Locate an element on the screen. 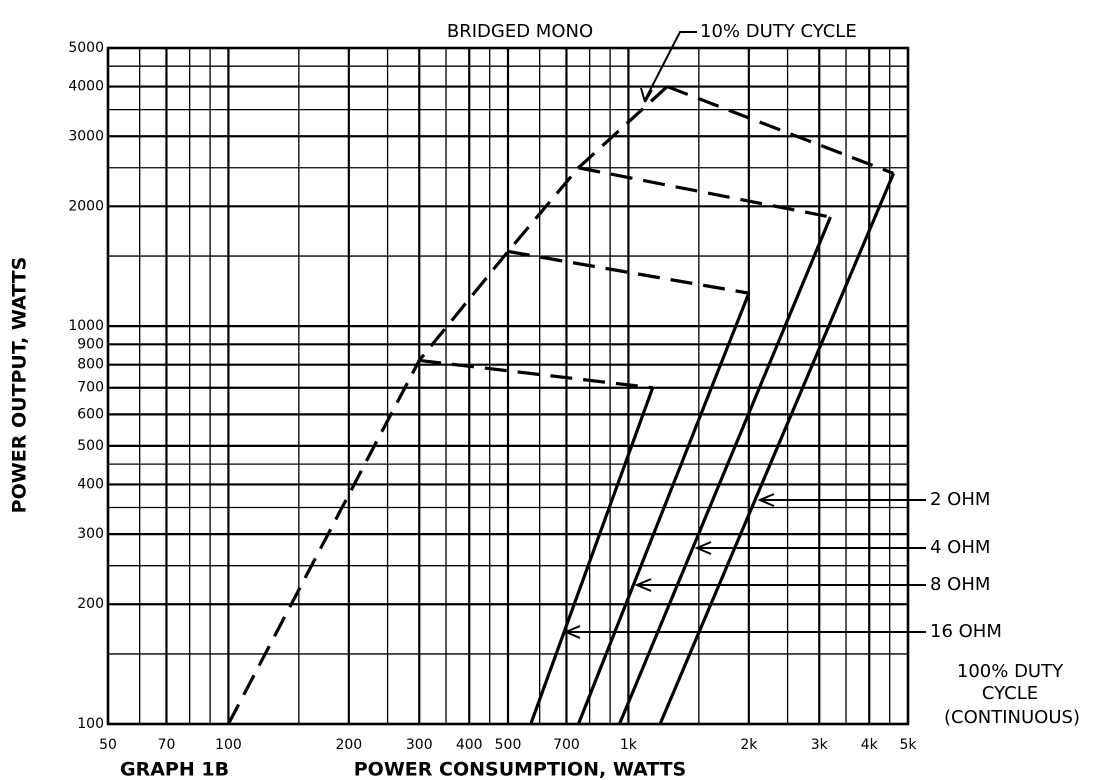 The image size is (1104, 780). annotation-arrow is located at coordinates (646, 95).